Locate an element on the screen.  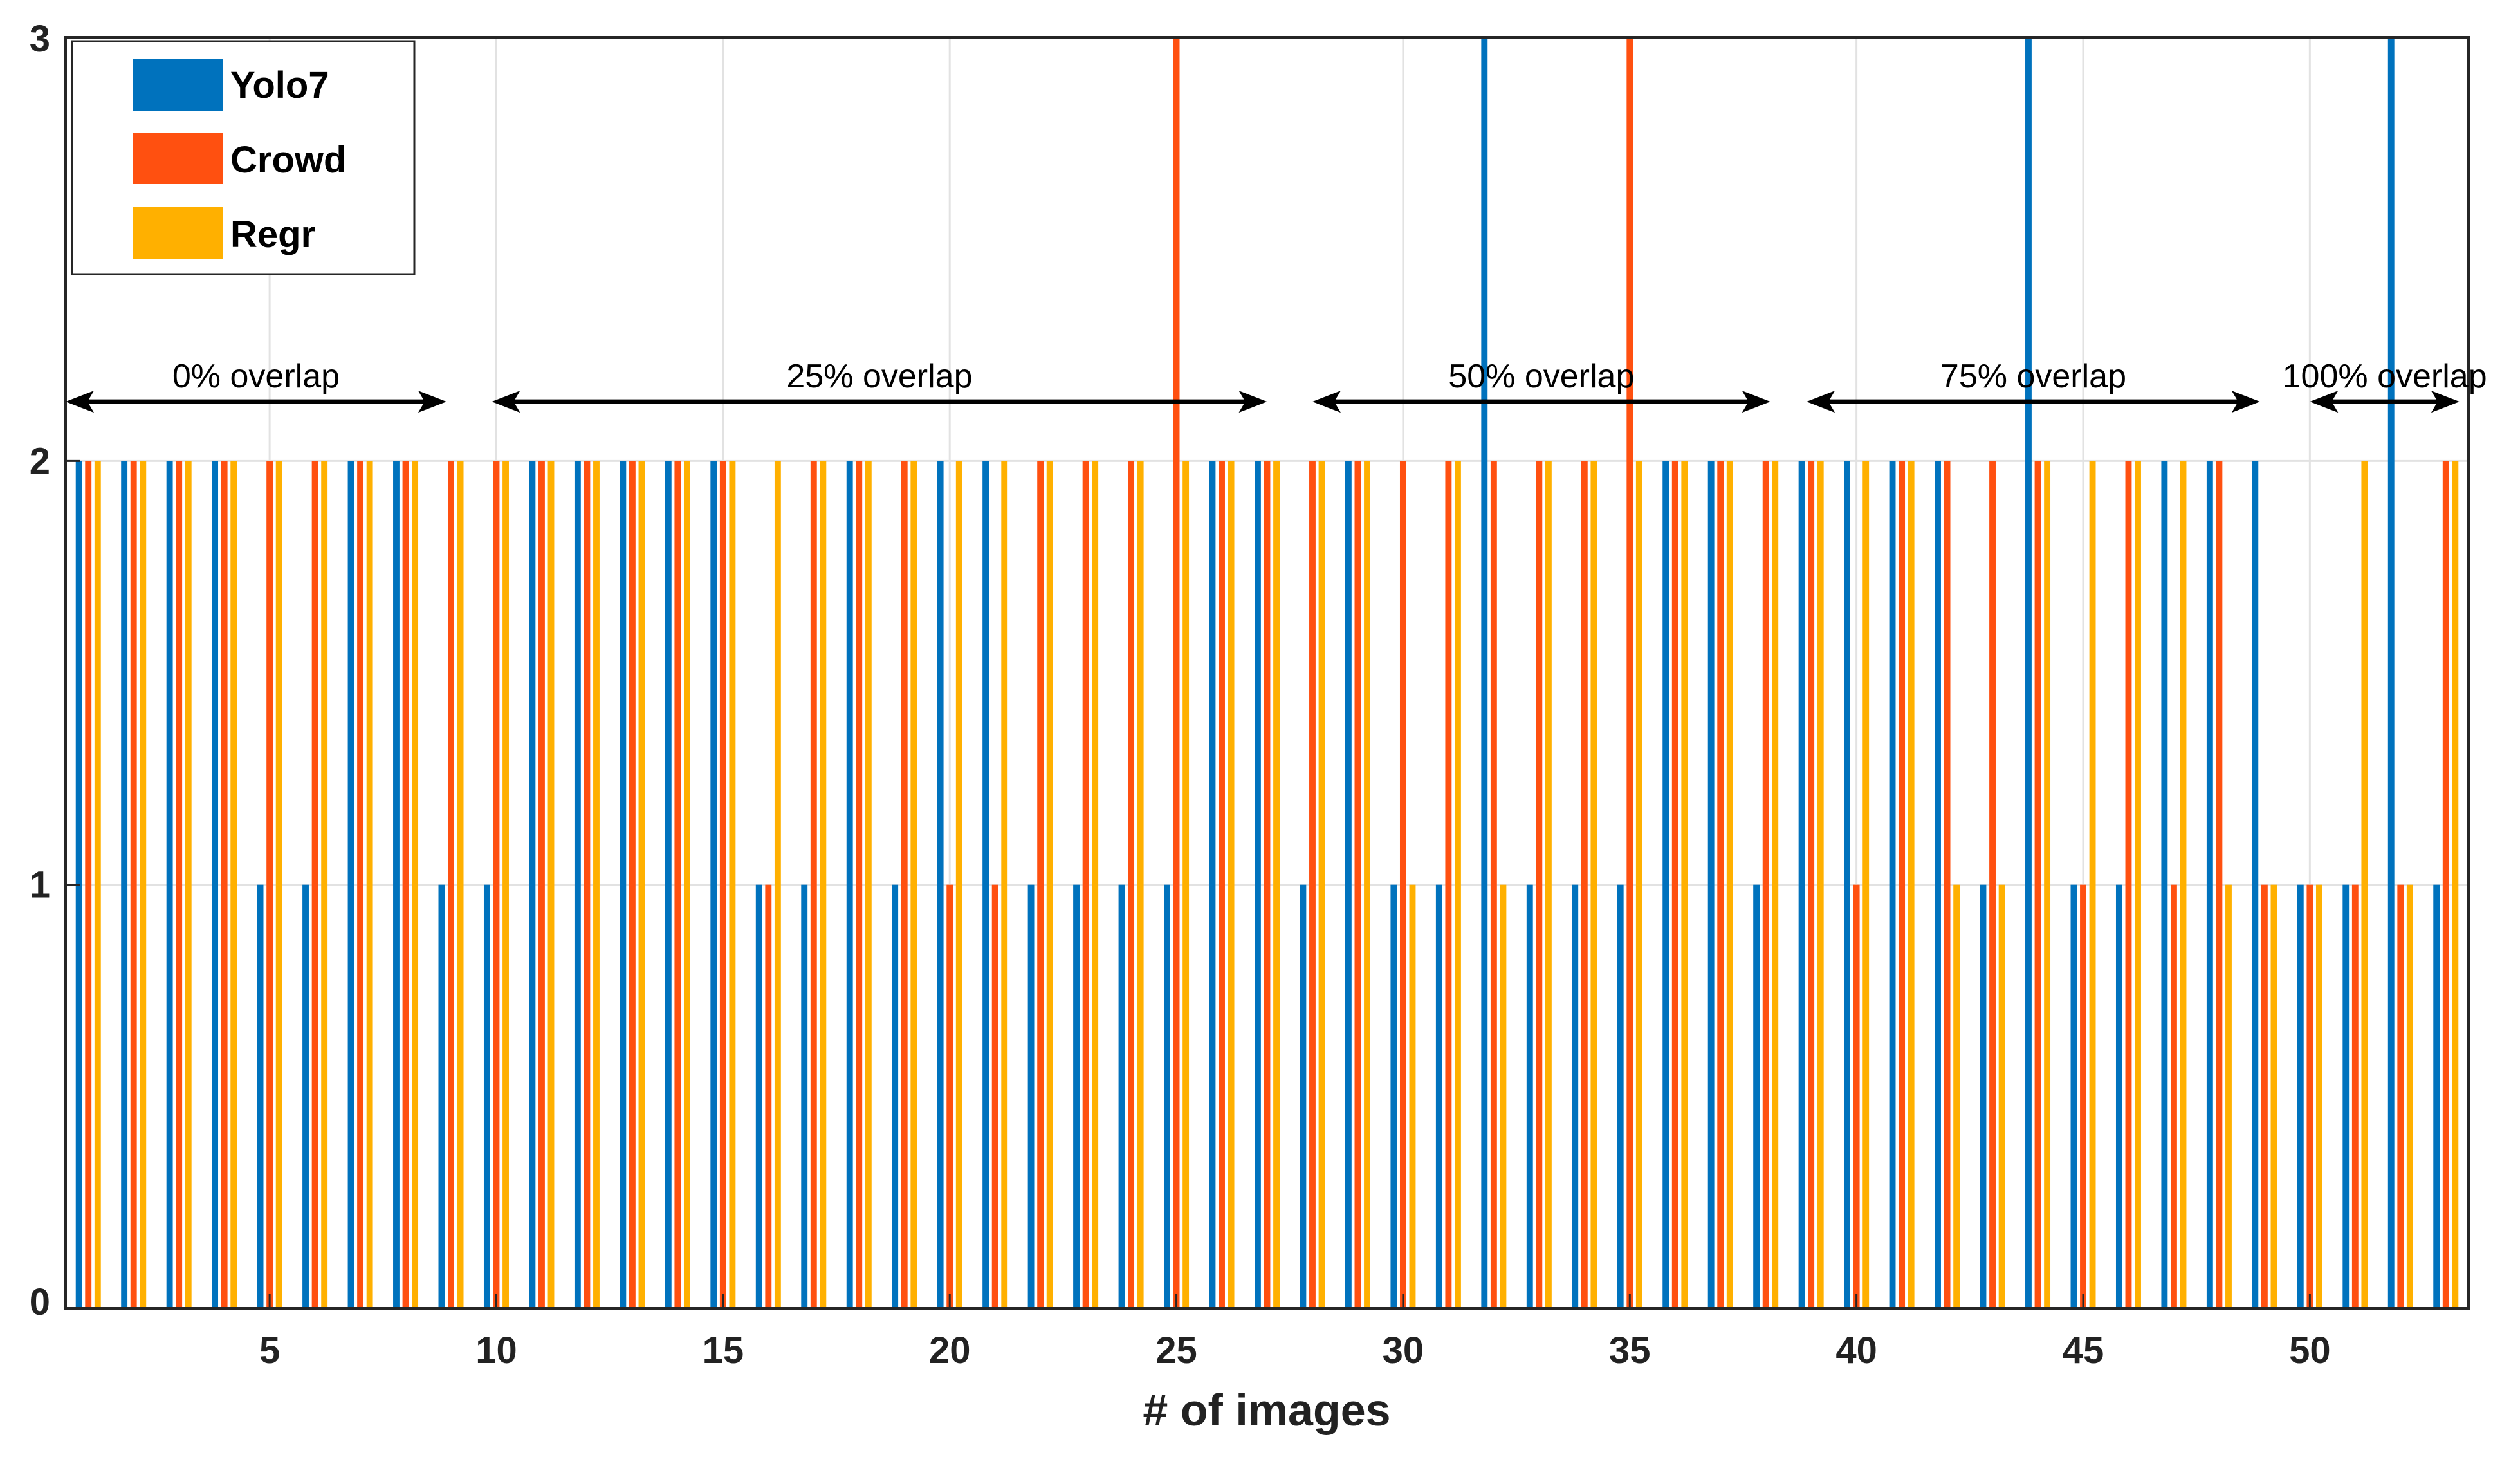
x-tick-label: 45 is located at coordinates (2083, 1350).